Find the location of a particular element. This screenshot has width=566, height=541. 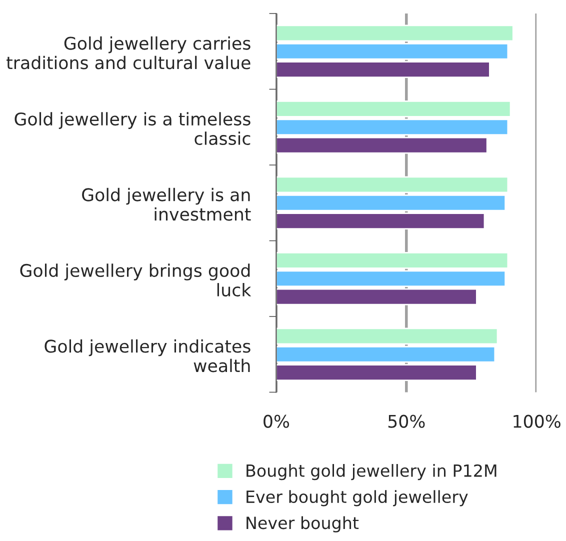

x-tick-label: 100% is located at coordinates (537, 421).